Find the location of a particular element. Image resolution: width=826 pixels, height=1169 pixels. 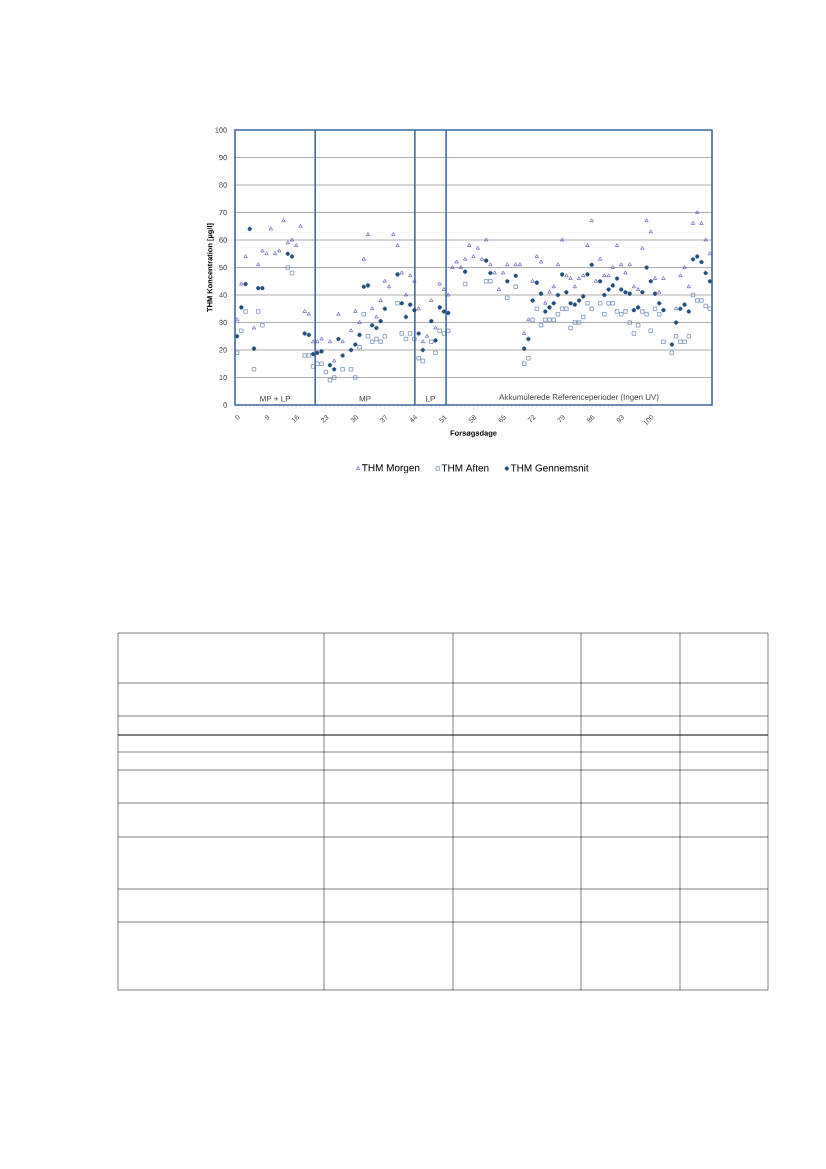

legend-label: THM Gennemsnit is located at coordinates (549, 468).